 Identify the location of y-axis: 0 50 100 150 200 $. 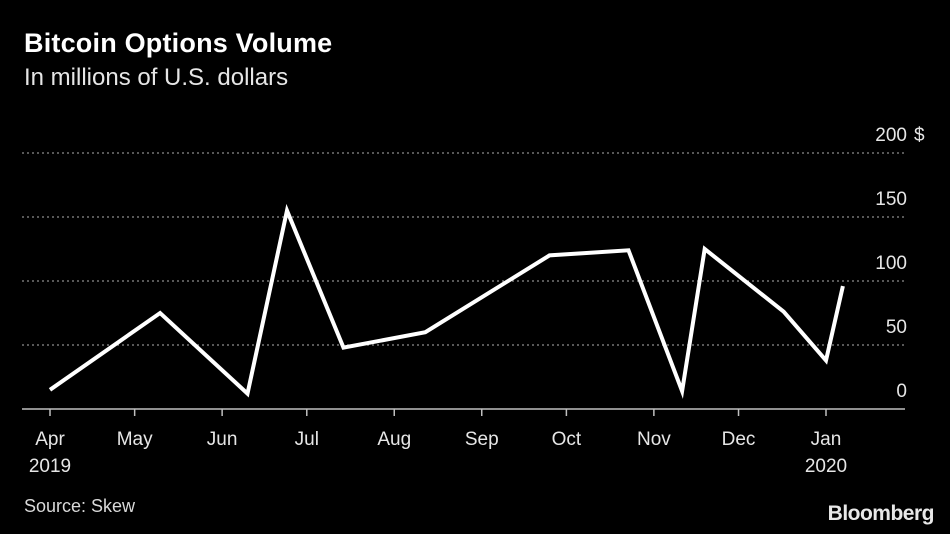
(900, 263).